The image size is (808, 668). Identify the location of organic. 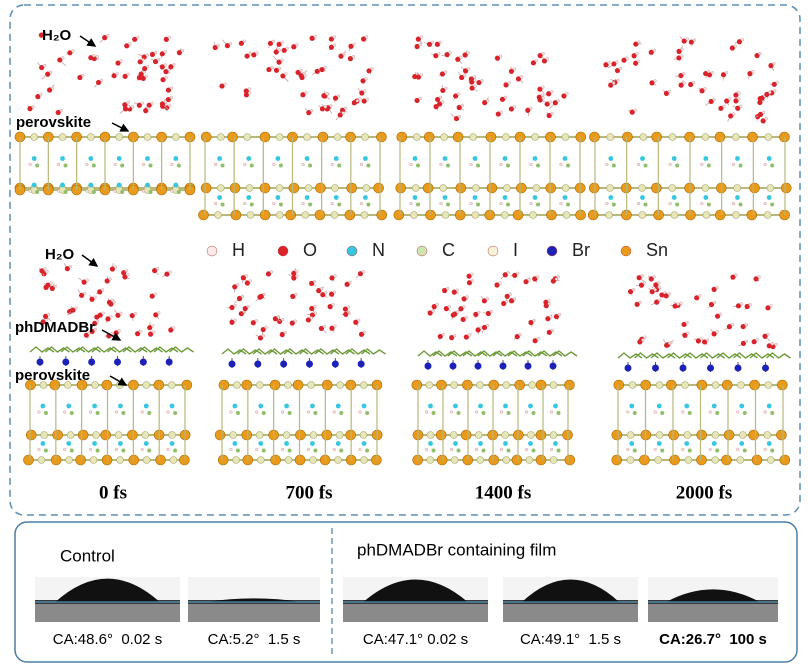
(373, 351).